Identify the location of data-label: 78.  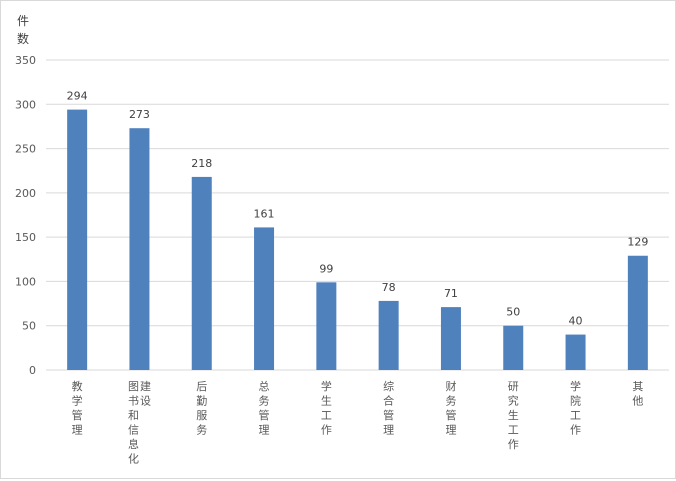
(389, 287).